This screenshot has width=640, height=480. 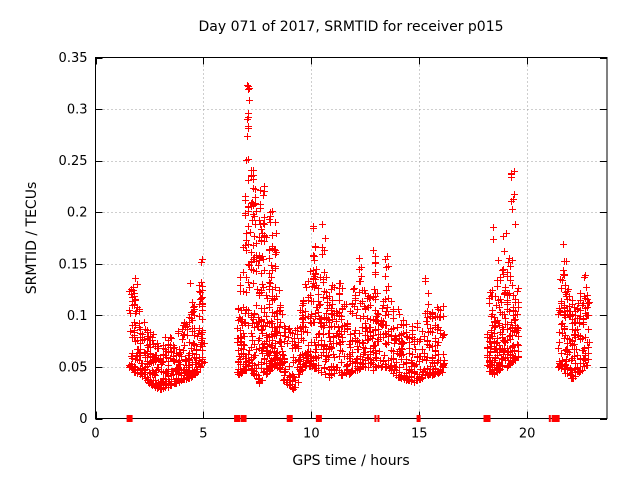 I want to click on y-tick-label: 0.3, so click(x=77, y=110).